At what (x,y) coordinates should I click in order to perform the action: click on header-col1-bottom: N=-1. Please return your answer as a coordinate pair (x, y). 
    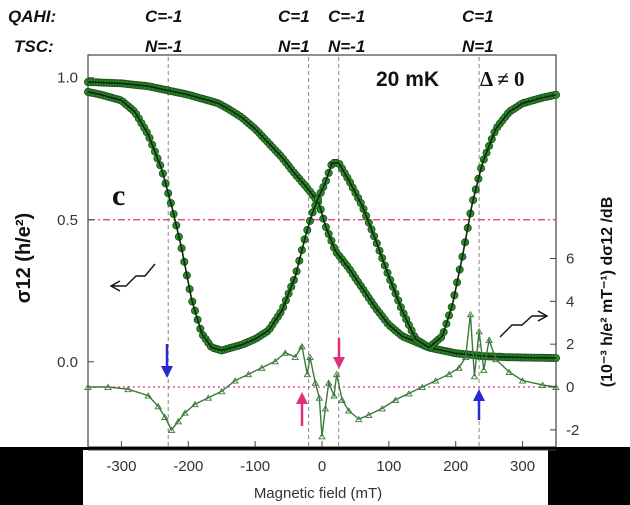
    Looking at the image, I should click on (163, 46).